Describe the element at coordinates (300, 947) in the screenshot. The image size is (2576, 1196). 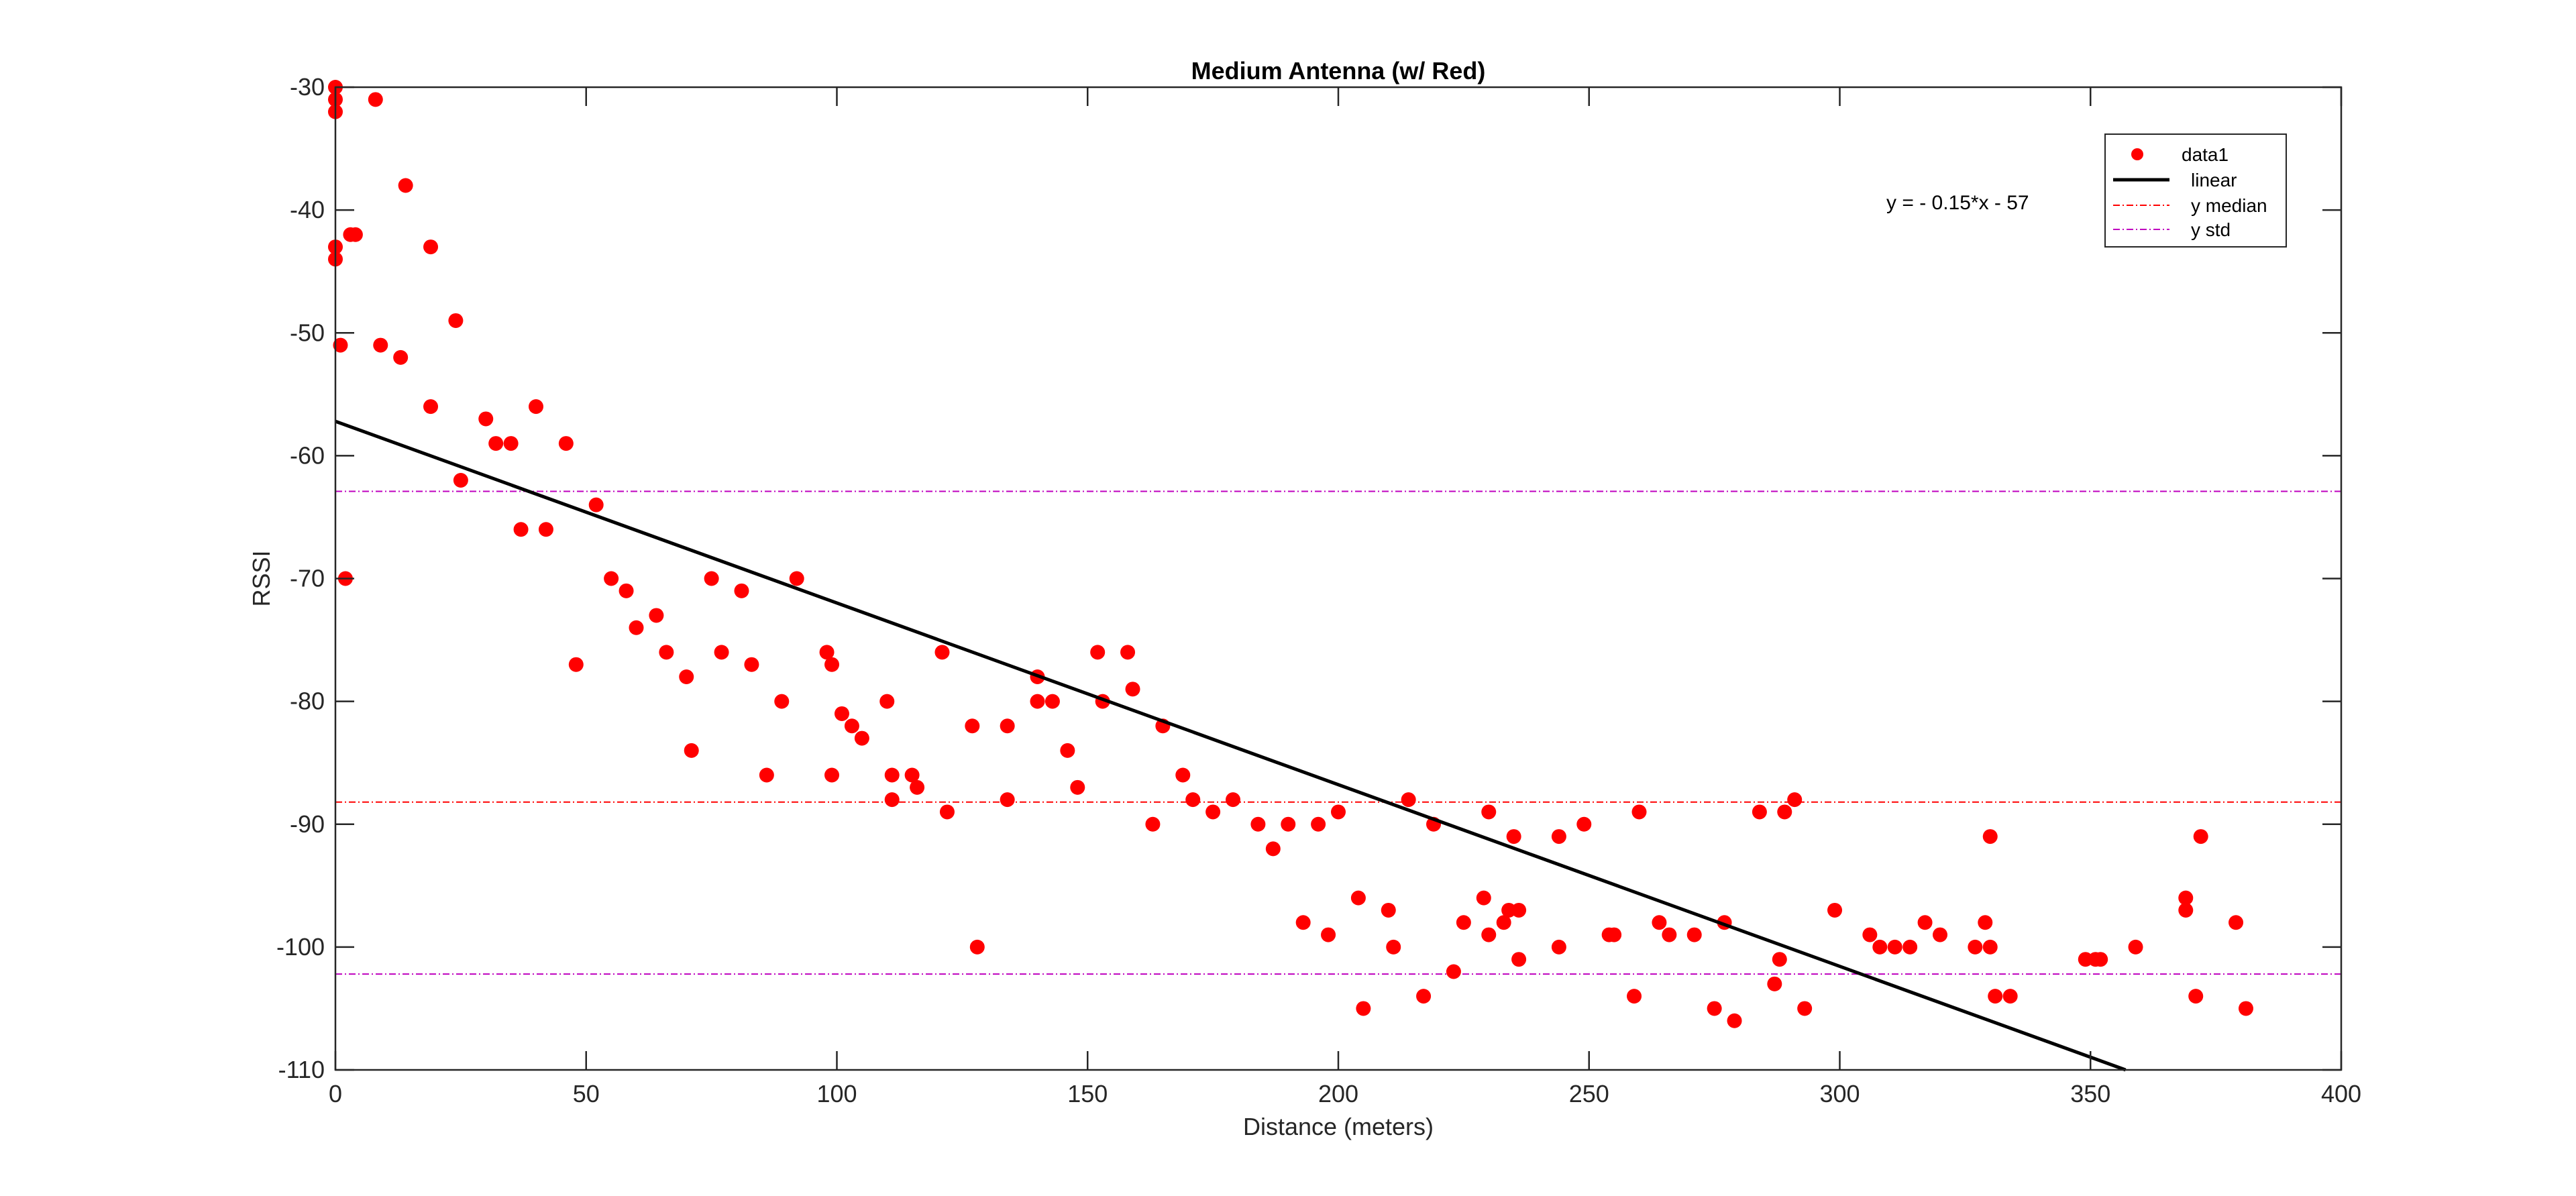
I see `y-tick-label: -100` at that location.